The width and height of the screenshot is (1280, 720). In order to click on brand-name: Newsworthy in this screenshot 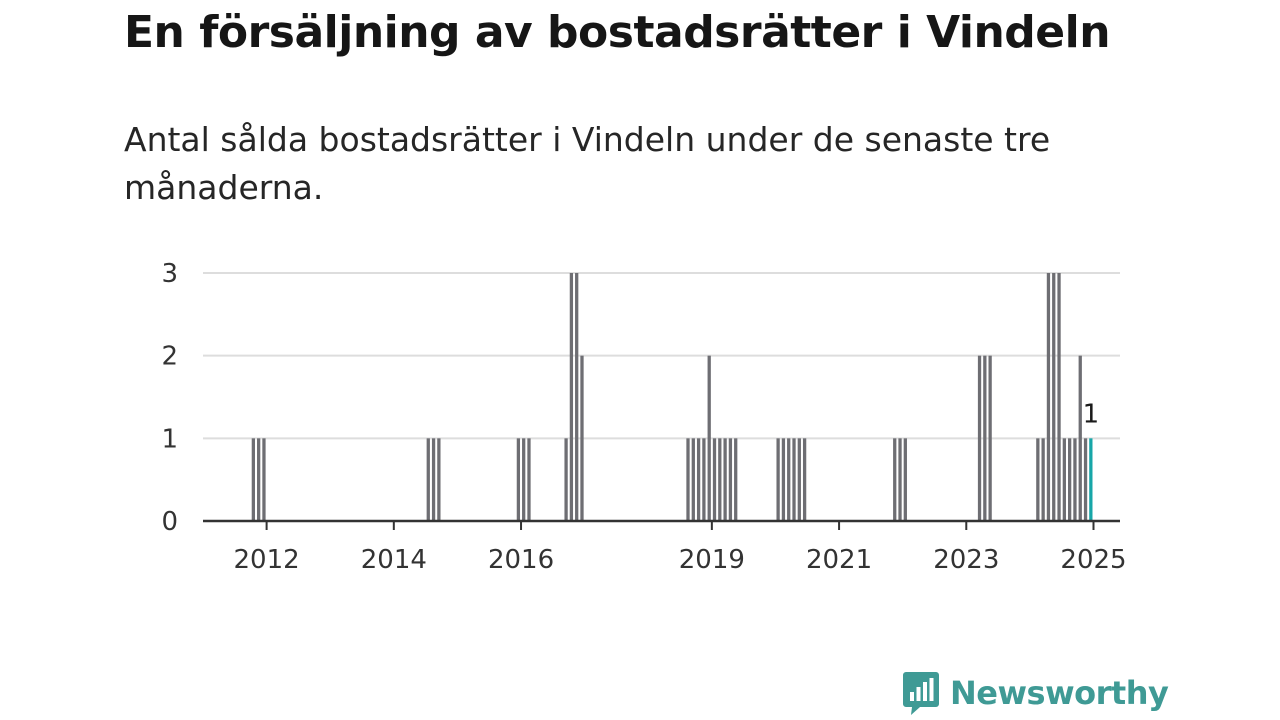, I will do `click(1059, 693)`.